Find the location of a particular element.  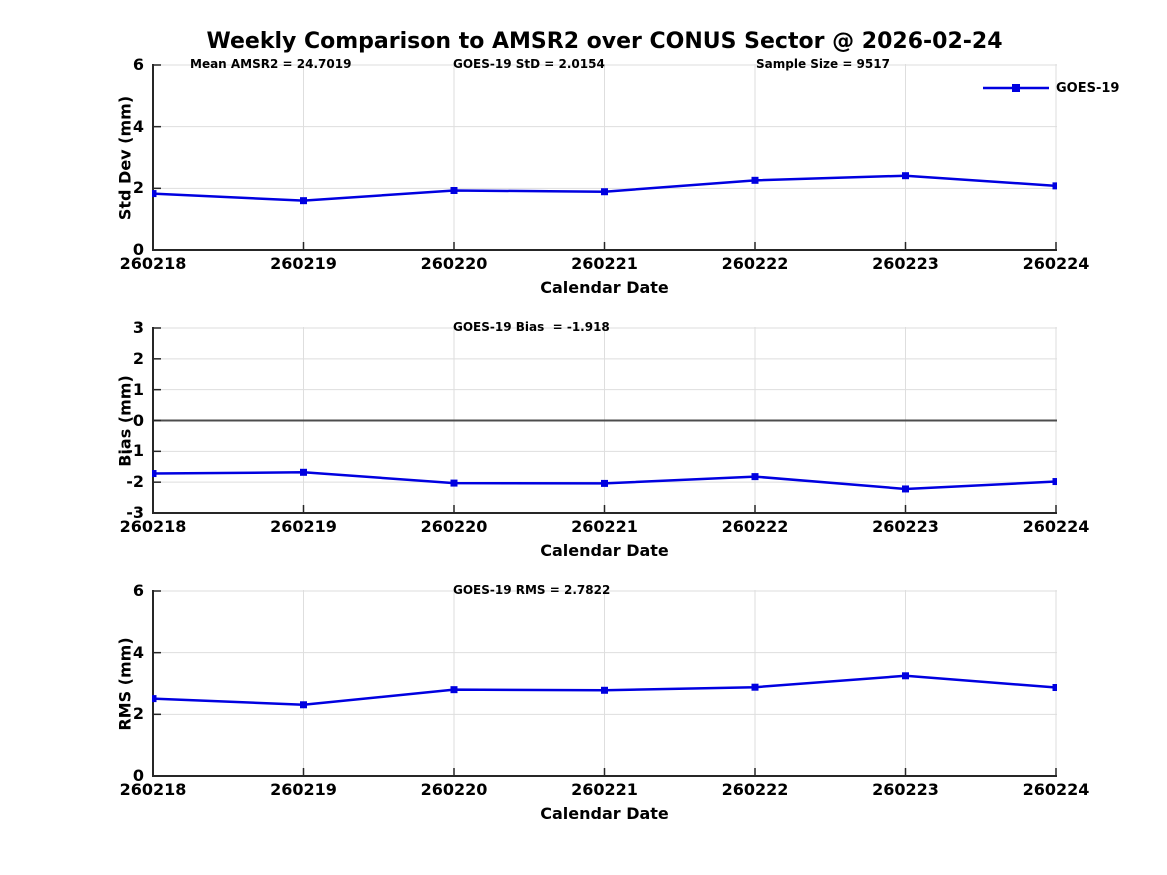

legend-label: GOES-19 is located at coordinates (1088, 88).